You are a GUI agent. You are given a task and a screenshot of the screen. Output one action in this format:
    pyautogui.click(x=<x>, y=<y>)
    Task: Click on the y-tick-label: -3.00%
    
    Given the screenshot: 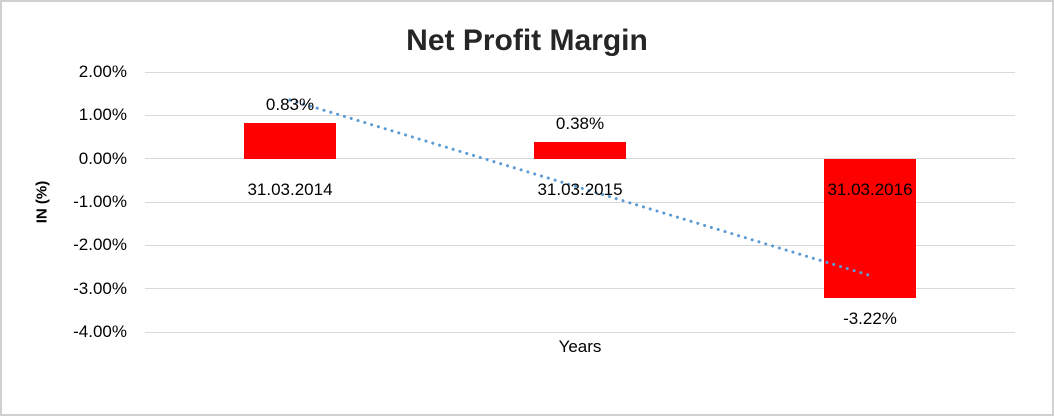 What is the action you would take?
    pyautogui.click(x=100, y=288)
    